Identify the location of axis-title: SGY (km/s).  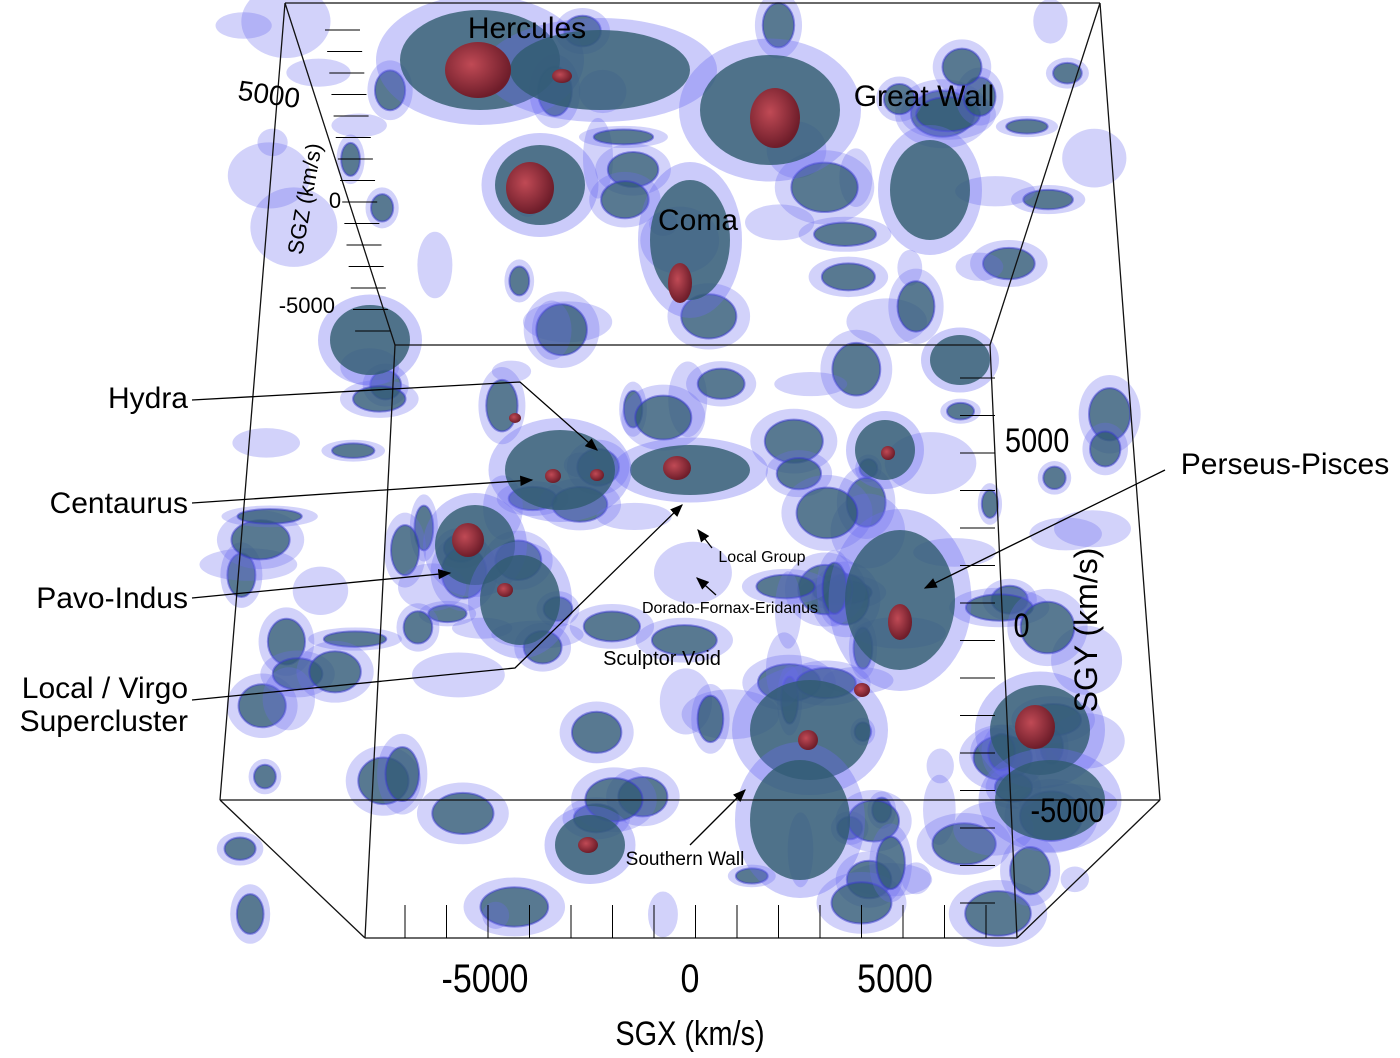
(1086, 630).